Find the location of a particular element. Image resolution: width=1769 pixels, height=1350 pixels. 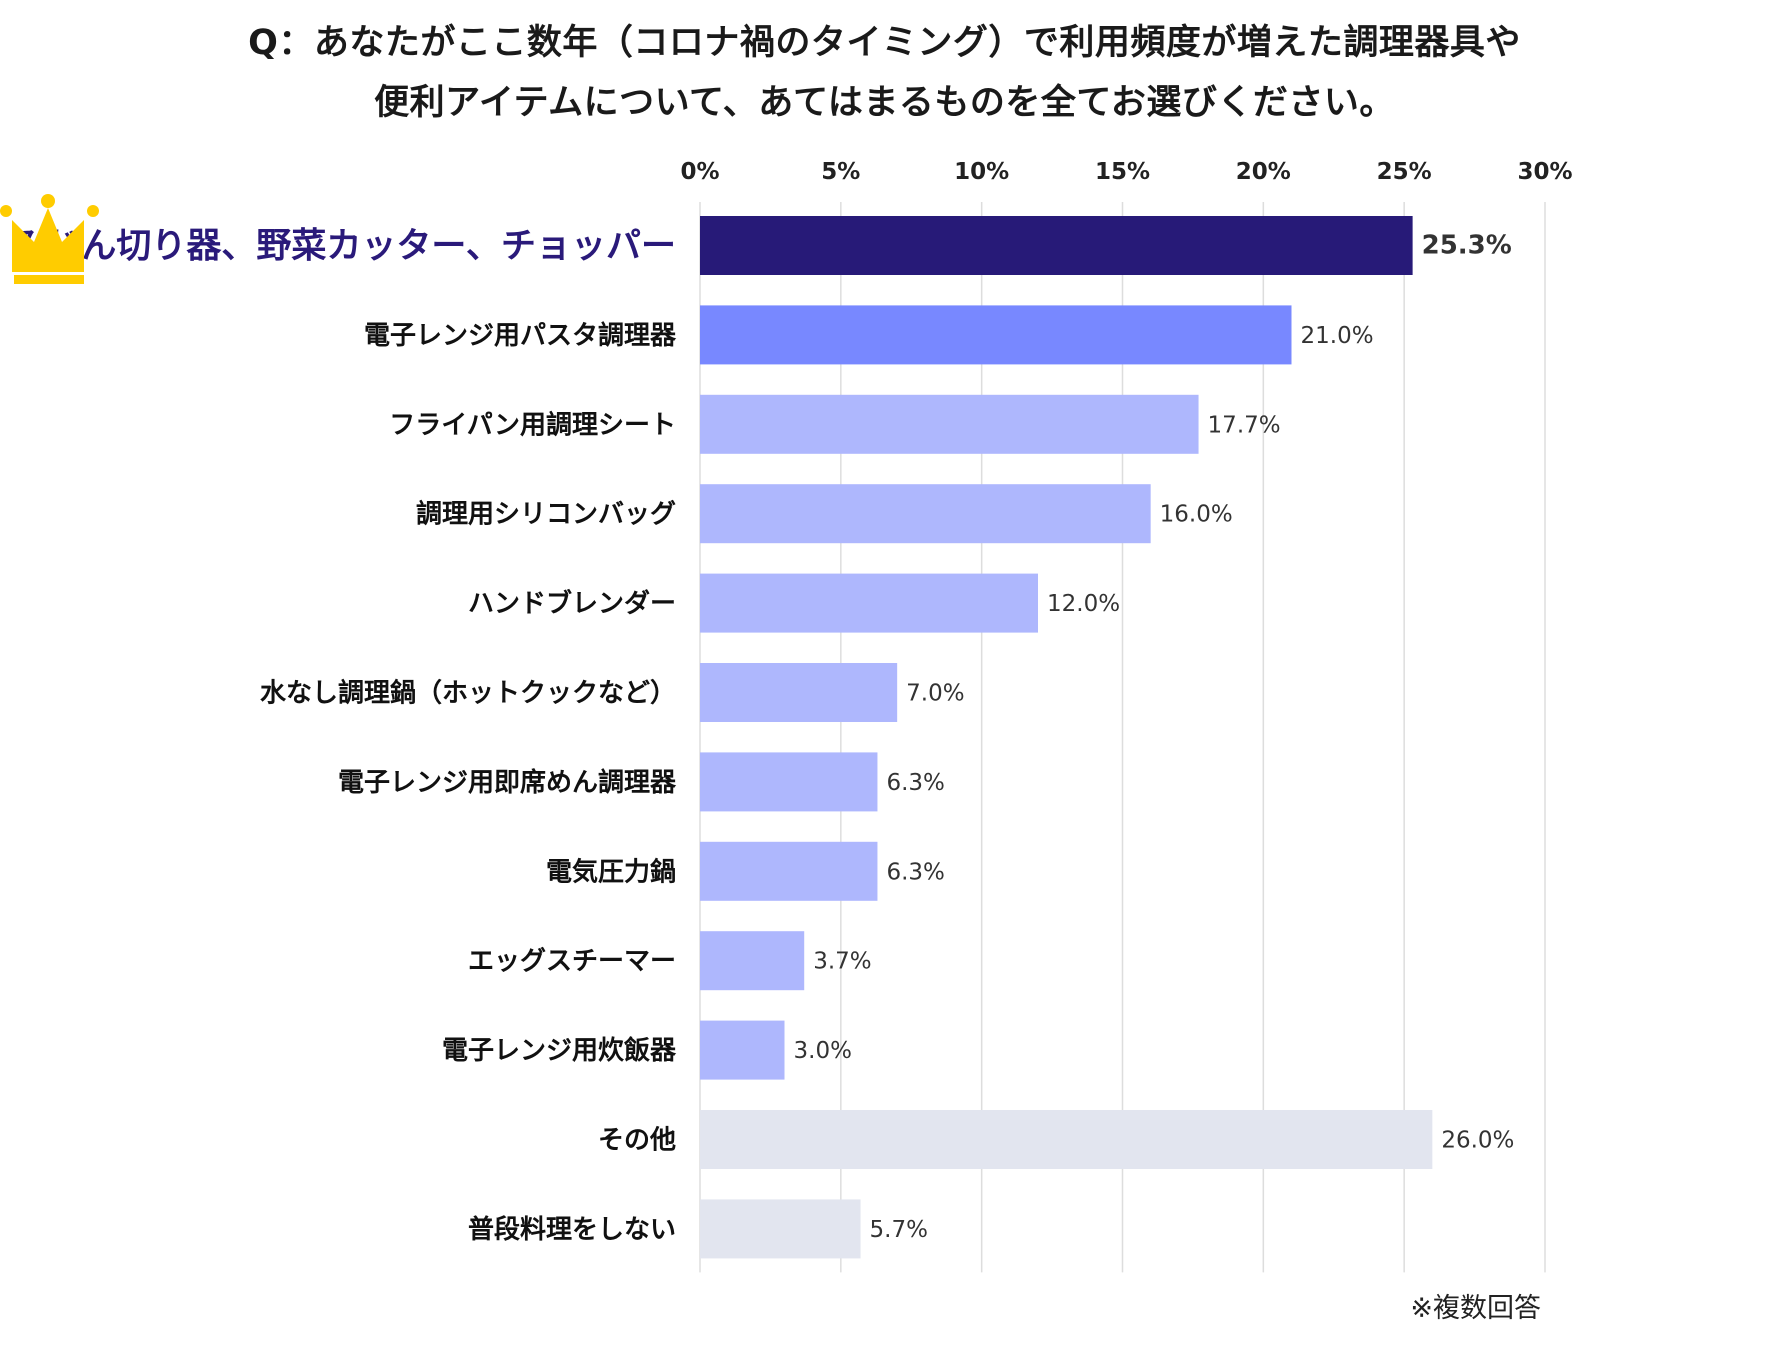

value-label: 16.0% is located at coordinates (1196, 515).